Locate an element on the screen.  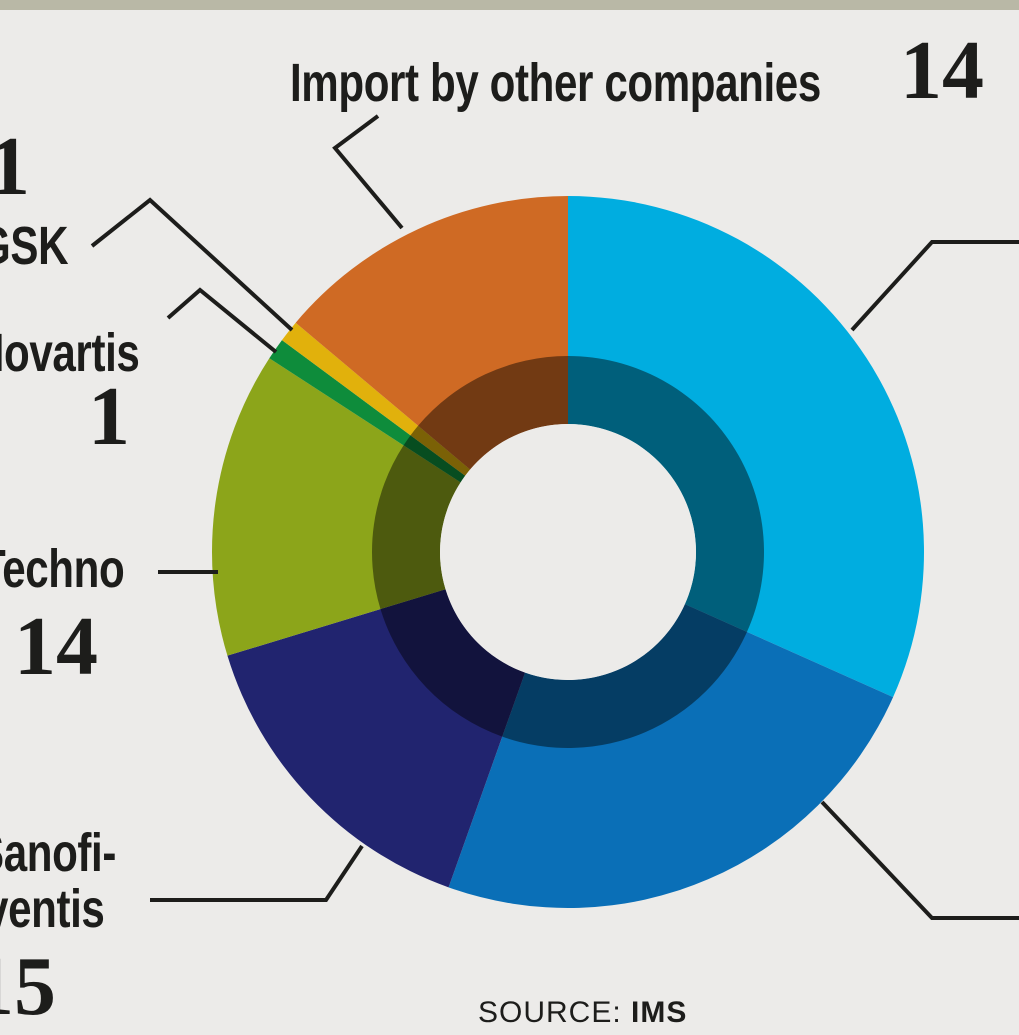
source-name: IMS is located at coordinates (659, 1012).